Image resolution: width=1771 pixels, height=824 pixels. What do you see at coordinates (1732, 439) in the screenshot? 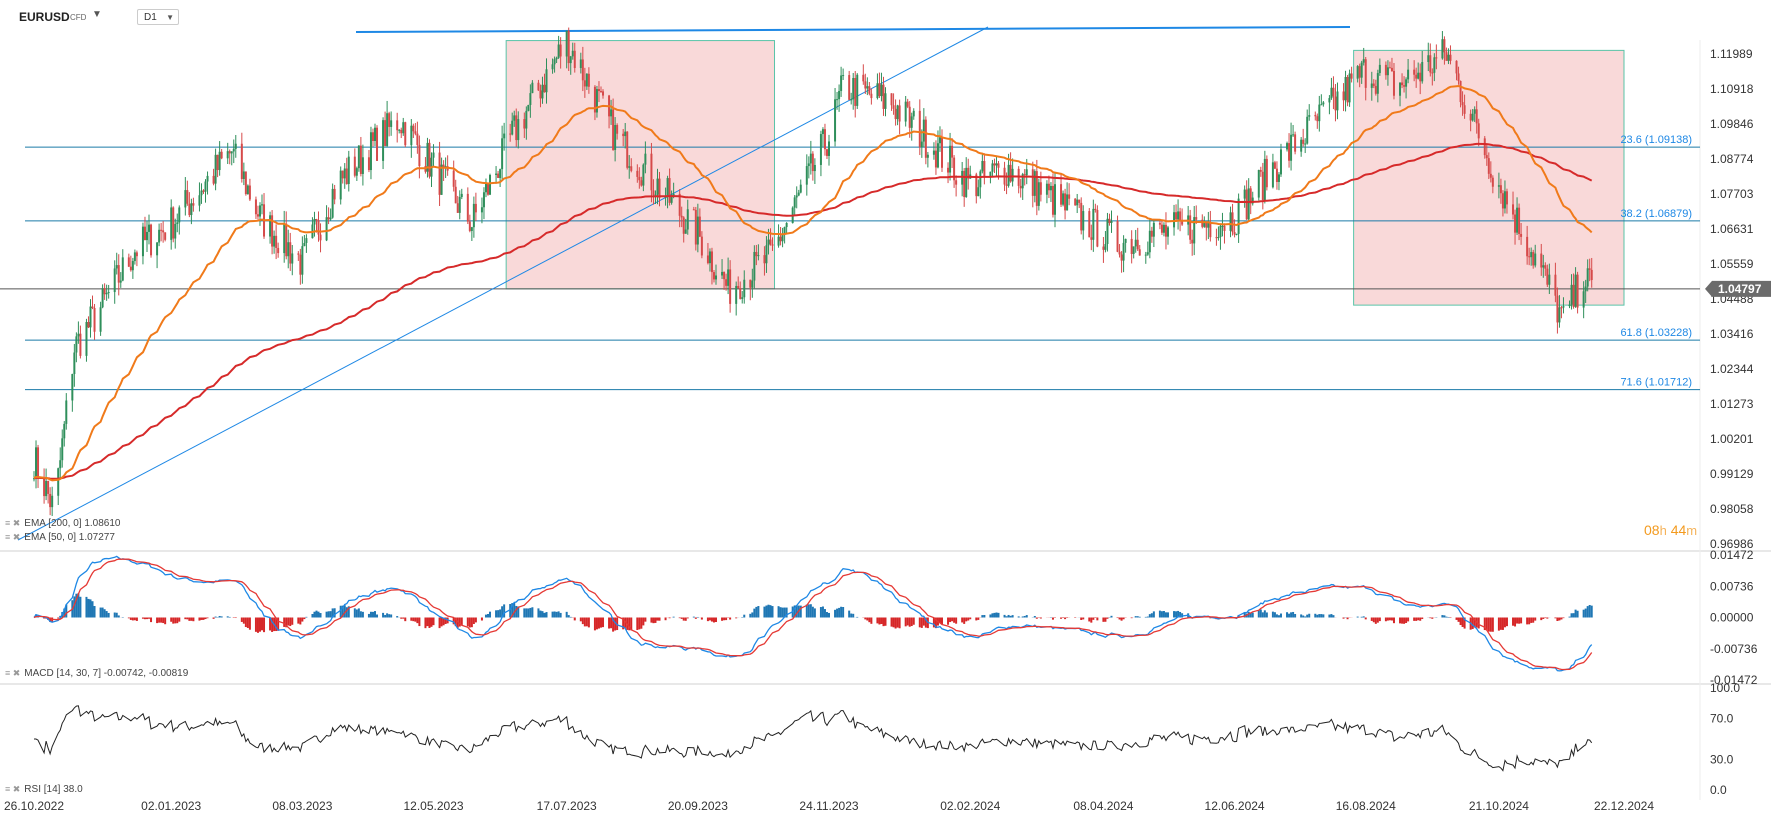
I see `price-tick-label: 1.00201` at bounding box center [1732, 439].